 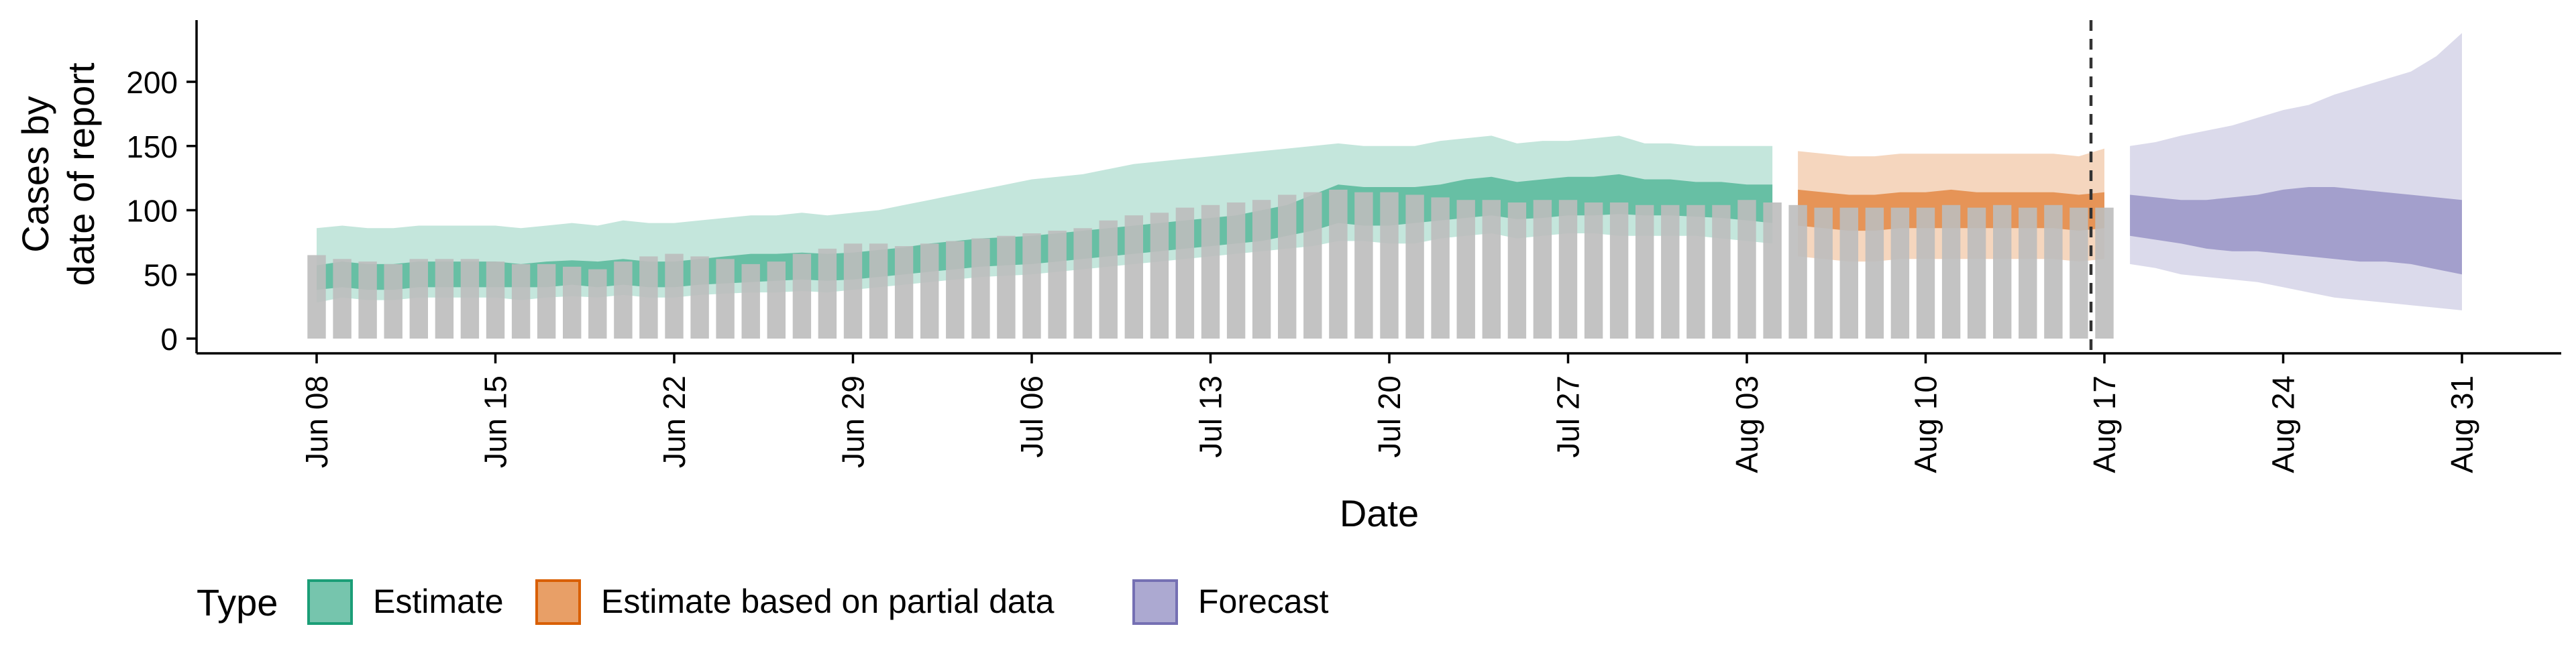 What do you see at coordinates (35, 174) in the screenshot?
I see `y-axis-label-line-1: Cases by` at bounding box center [35, 174].